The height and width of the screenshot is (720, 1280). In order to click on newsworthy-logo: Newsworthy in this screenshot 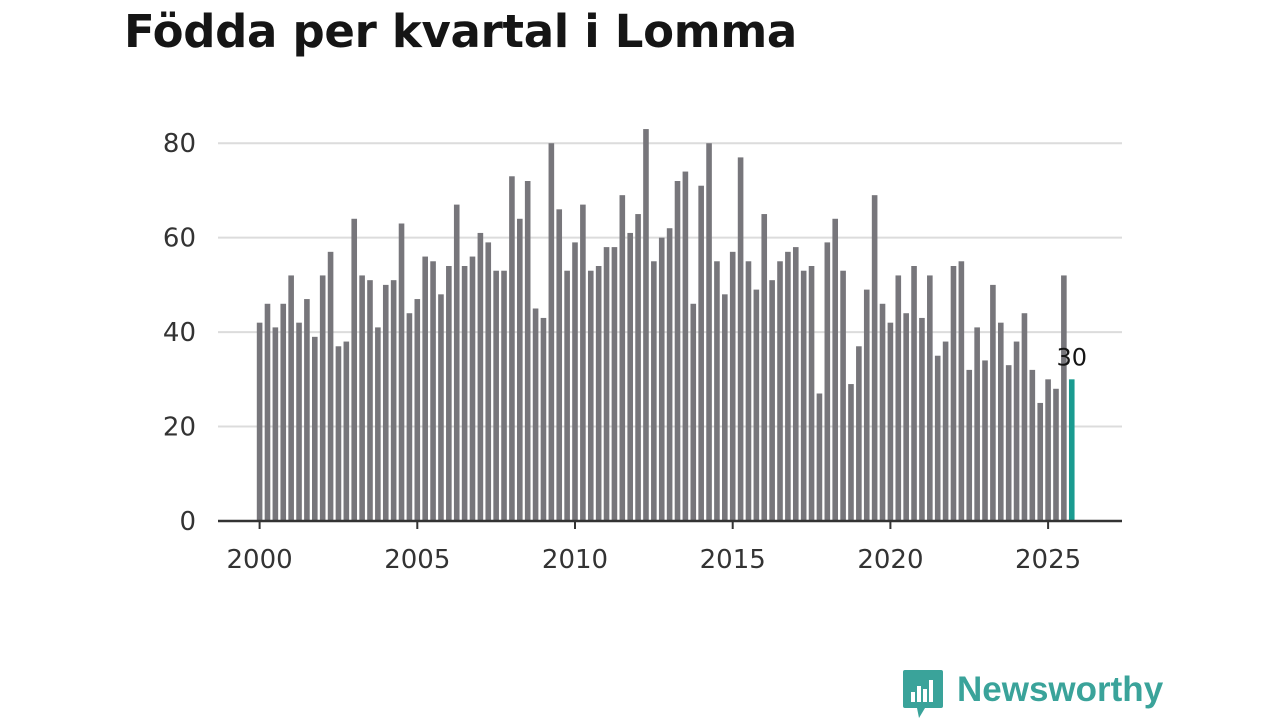, I will do `click(1033, 695)`.